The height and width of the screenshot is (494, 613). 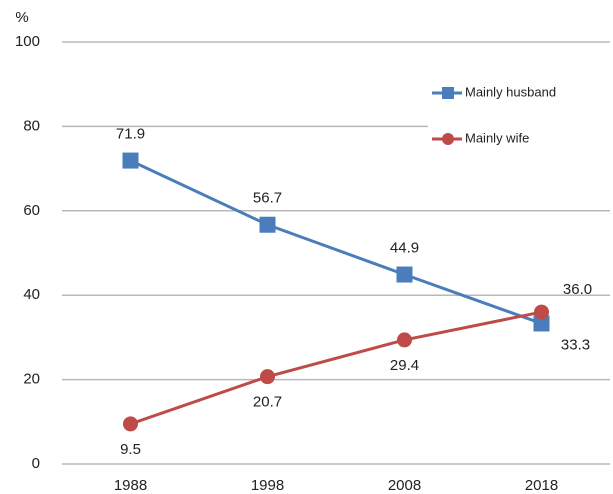 What do you see at coordinates (510, 91) in the screenshot?
I see `legend-label: Mainly husband` at bounding box center [510, 91].